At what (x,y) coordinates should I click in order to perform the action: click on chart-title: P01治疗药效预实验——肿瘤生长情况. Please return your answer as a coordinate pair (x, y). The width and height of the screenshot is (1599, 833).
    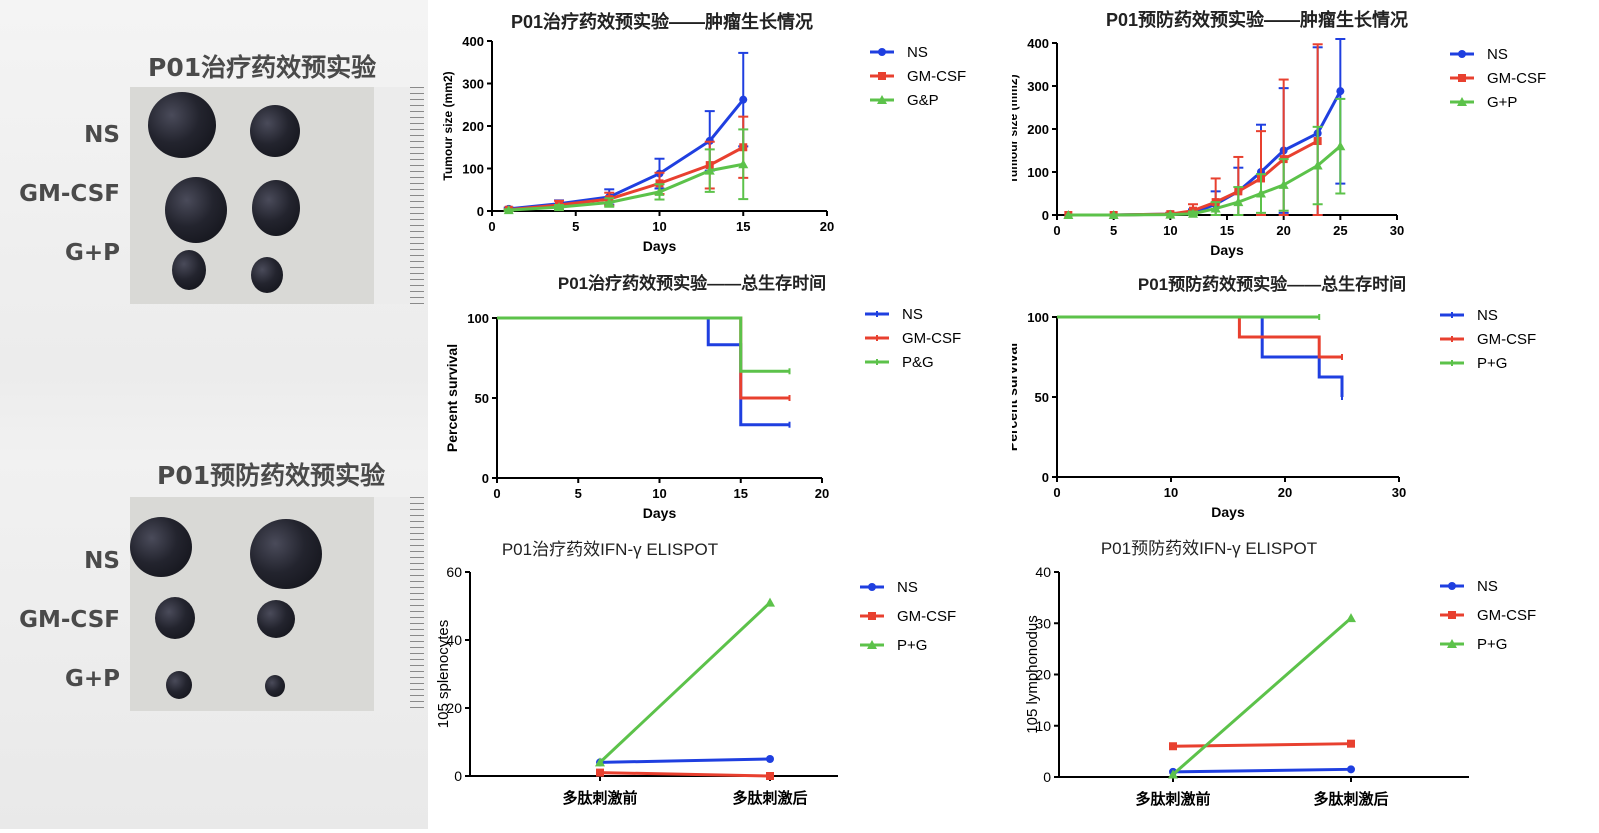
    Looking at the image, I should click on (662, 21).